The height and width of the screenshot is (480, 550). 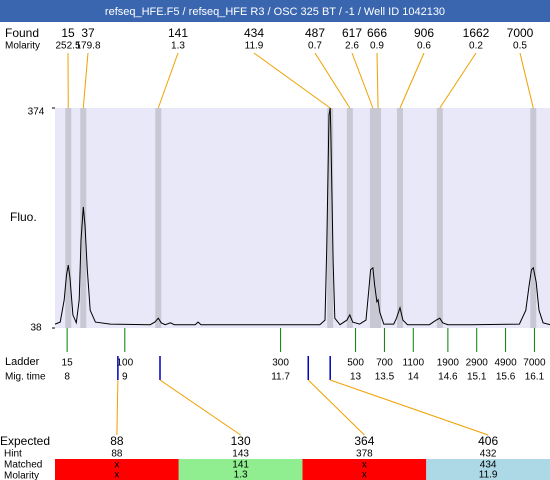 I want to click on matched-molarity: 11.9, so click(x=488, y=475).